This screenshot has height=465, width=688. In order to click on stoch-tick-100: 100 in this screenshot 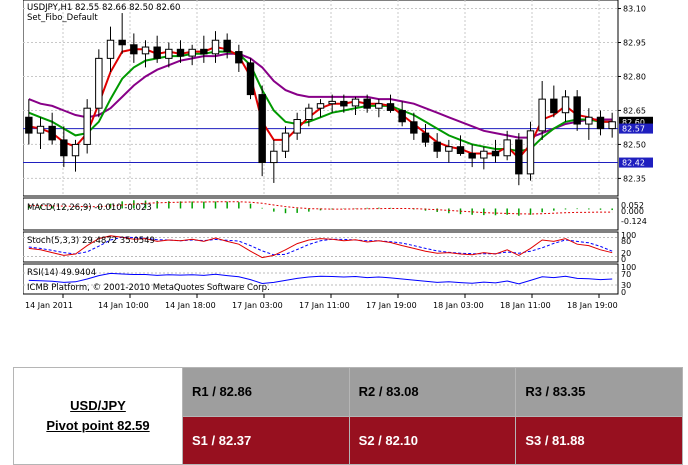, I will do `click(628, 235)`.